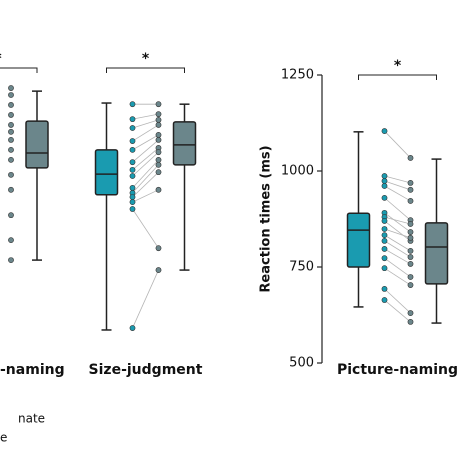  Describe the element at coordinates (3, 438) in the screenshot. I see `legend-label: e` at that location.